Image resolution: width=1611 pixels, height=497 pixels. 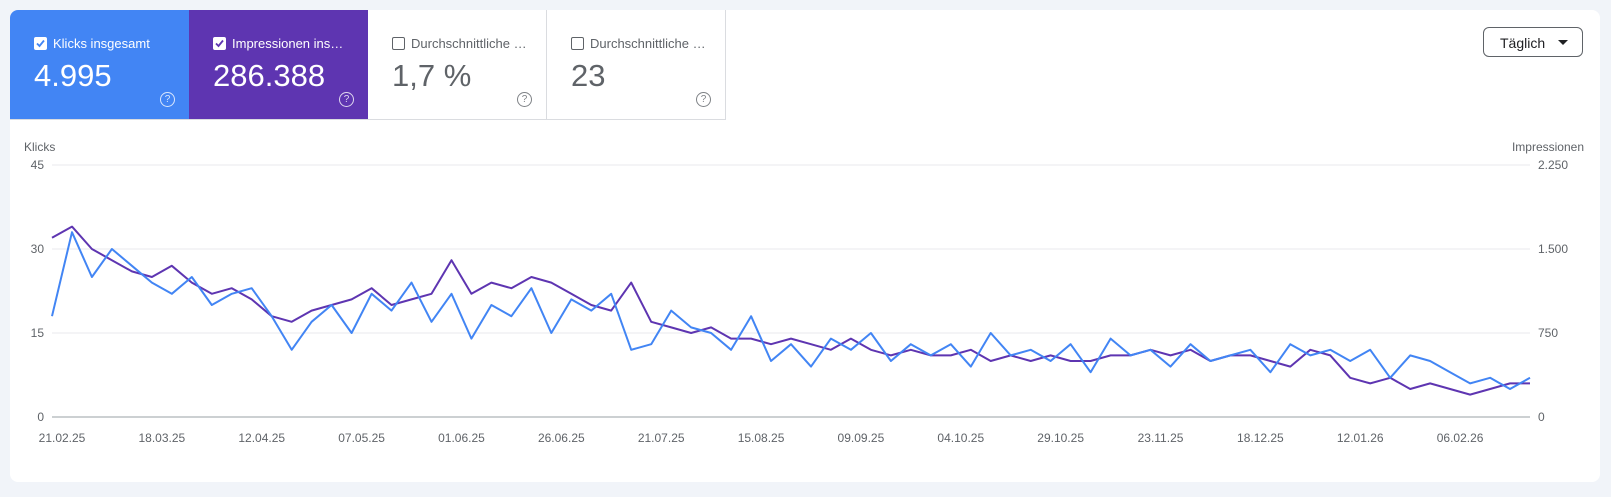 I want to click on x-tick-label: 07.05.25, so click(x=361, y=438).